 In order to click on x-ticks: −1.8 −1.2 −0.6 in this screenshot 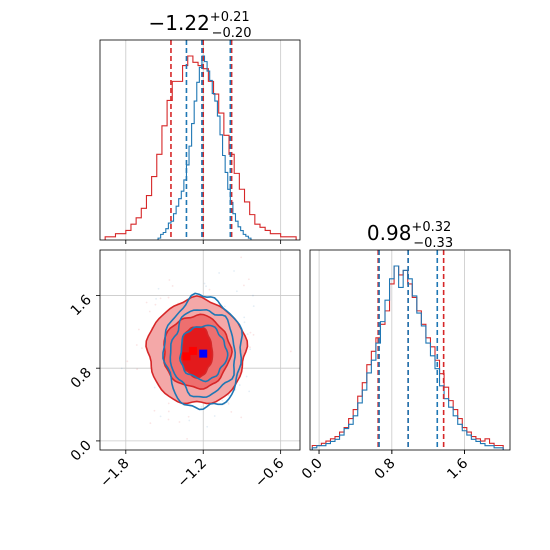, I will do `click(192, 470)`.